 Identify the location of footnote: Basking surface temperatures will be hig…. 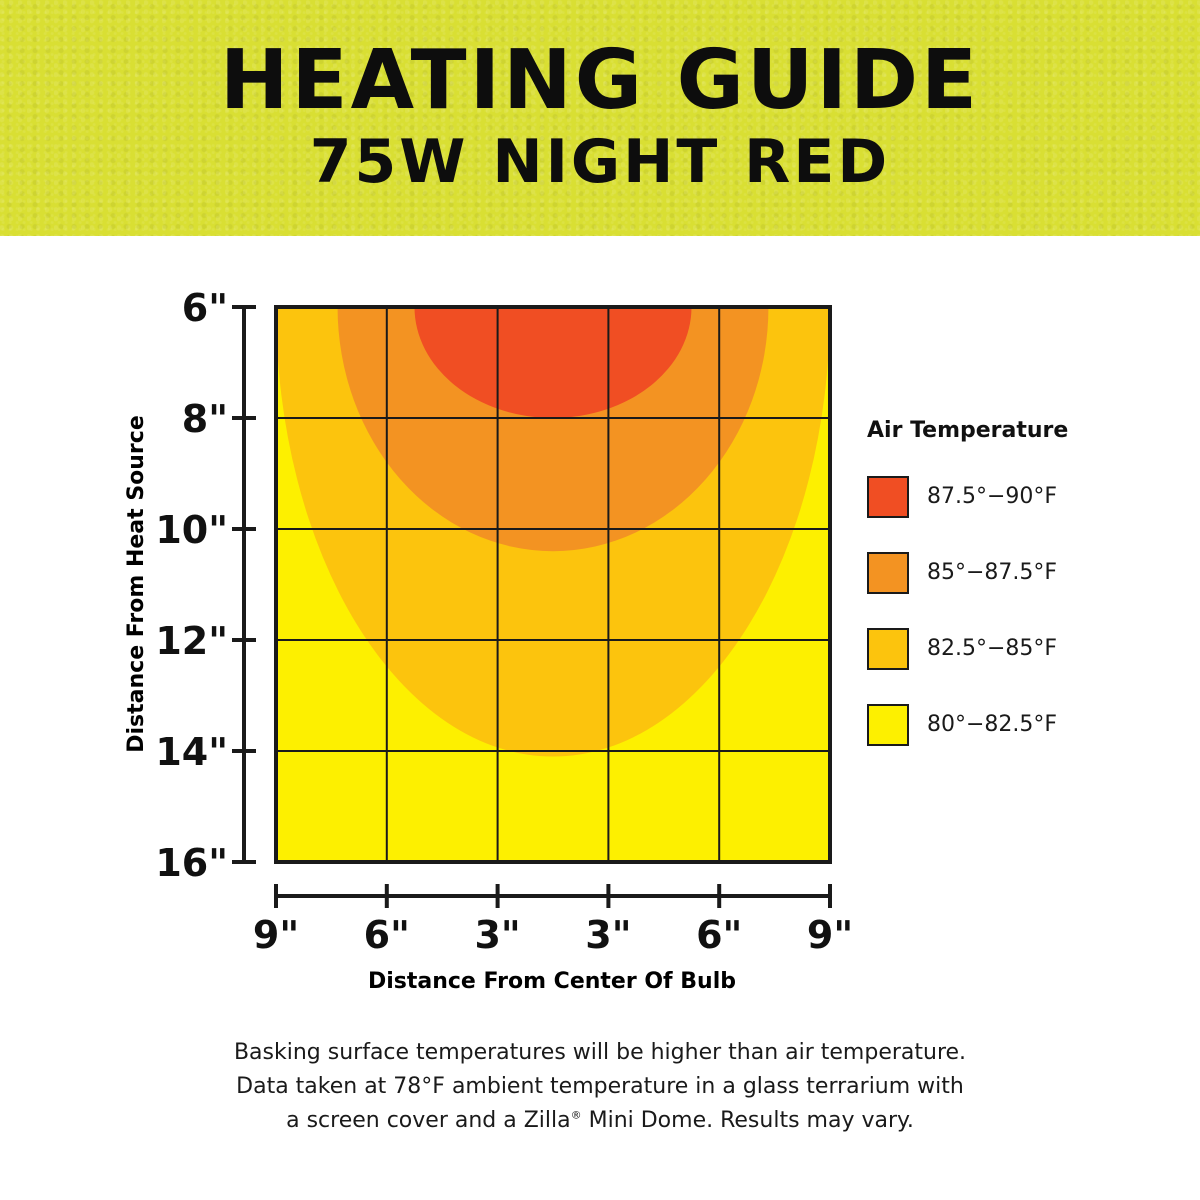
(600, 1087).